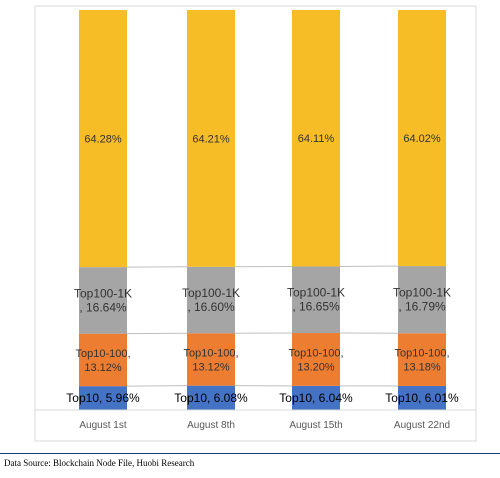 The height and width of the screenshot is (478, 500). What do you see at coordinates (316, 139) in the screenshot?
I see `data-label: 64.11%` at bounding box center [316, 139].